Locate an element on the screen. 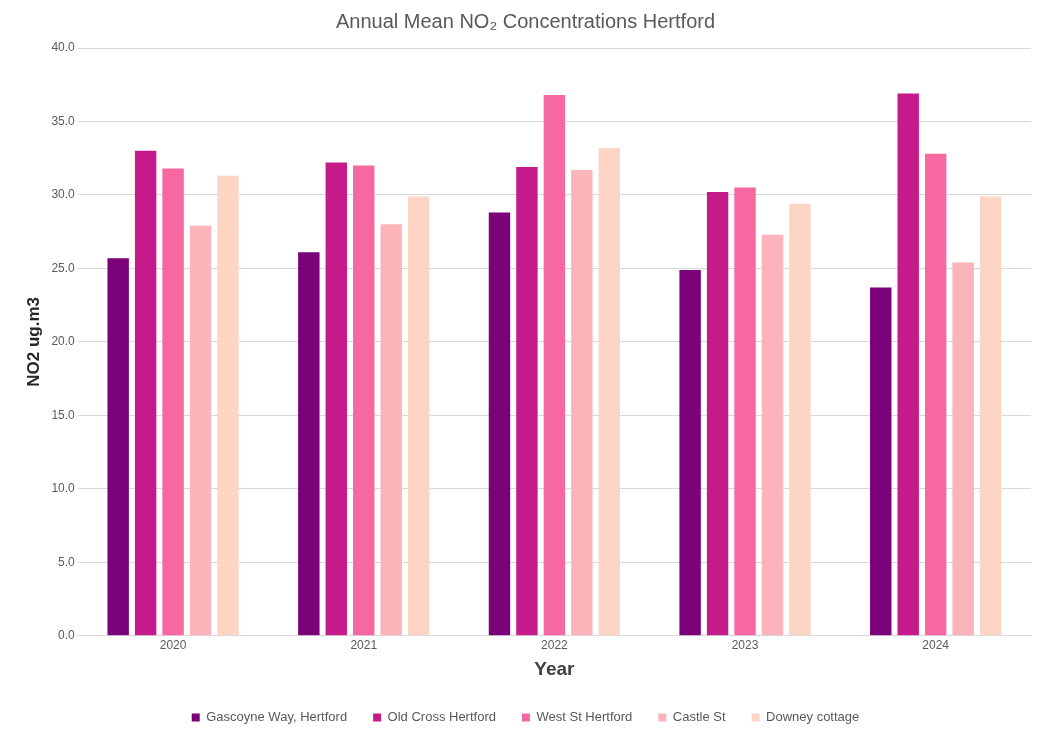  y-axis-title: NO2 ug.m3 is located at coordinates (33, 342).